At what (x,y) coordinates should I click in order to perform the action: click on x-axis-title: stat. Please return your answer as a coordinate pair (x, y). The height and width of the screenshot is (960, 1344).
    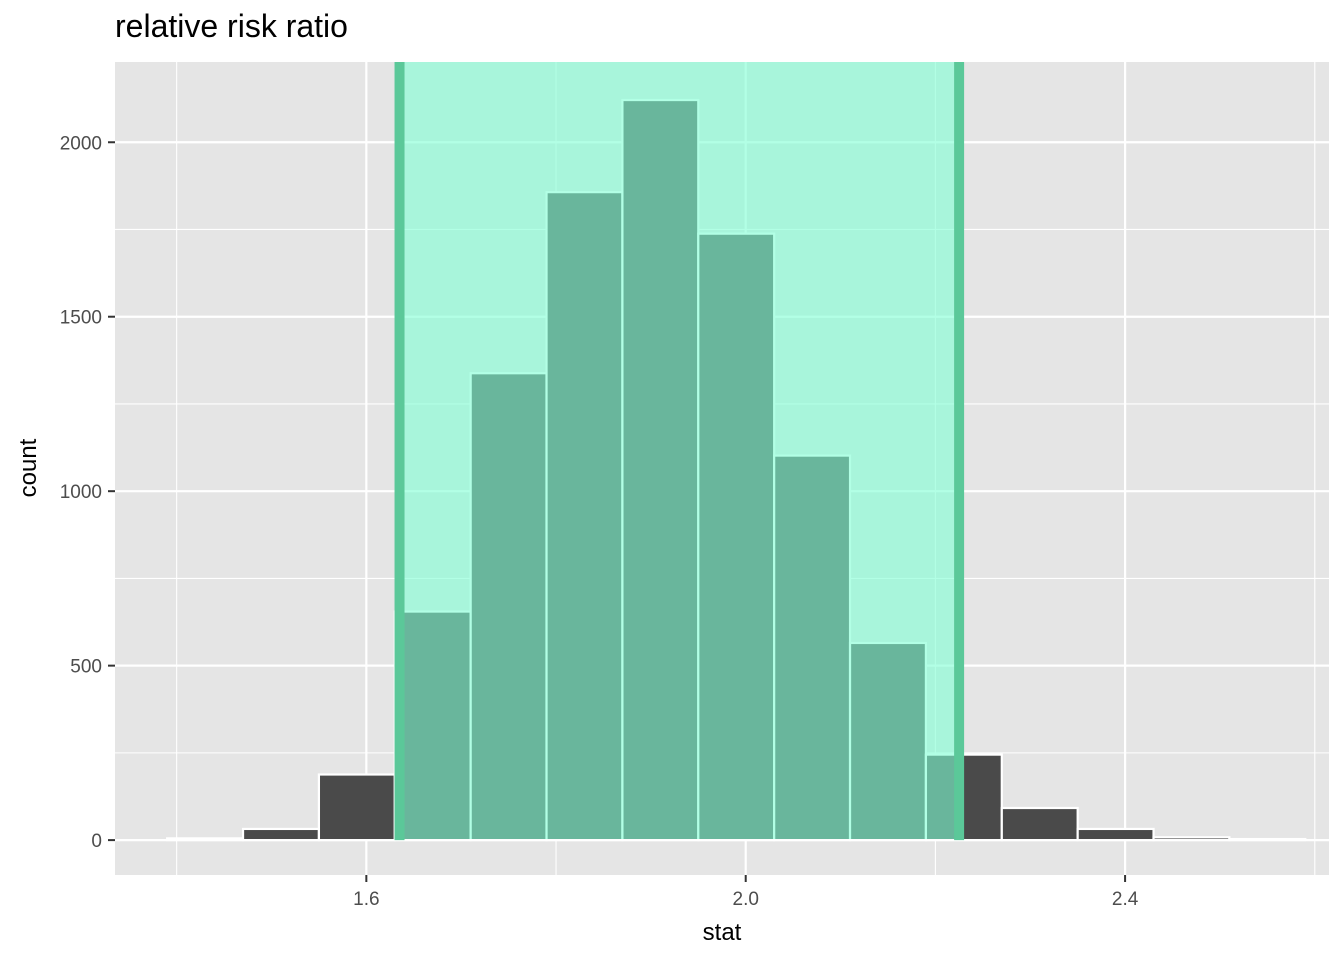
    Looking at the image, I should click on (722, 932).